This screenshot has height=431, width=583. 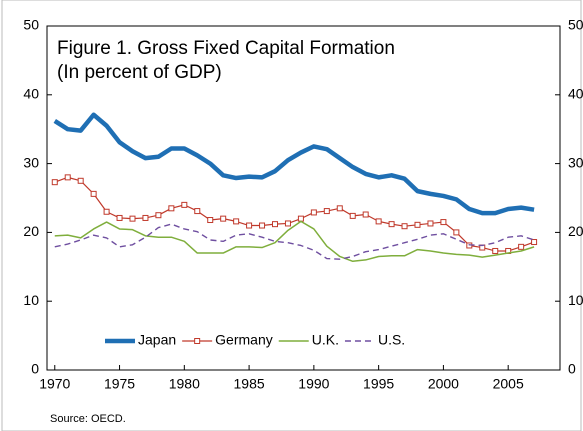 I want to click on legend-label: U.K., so click(x=325, y=340).